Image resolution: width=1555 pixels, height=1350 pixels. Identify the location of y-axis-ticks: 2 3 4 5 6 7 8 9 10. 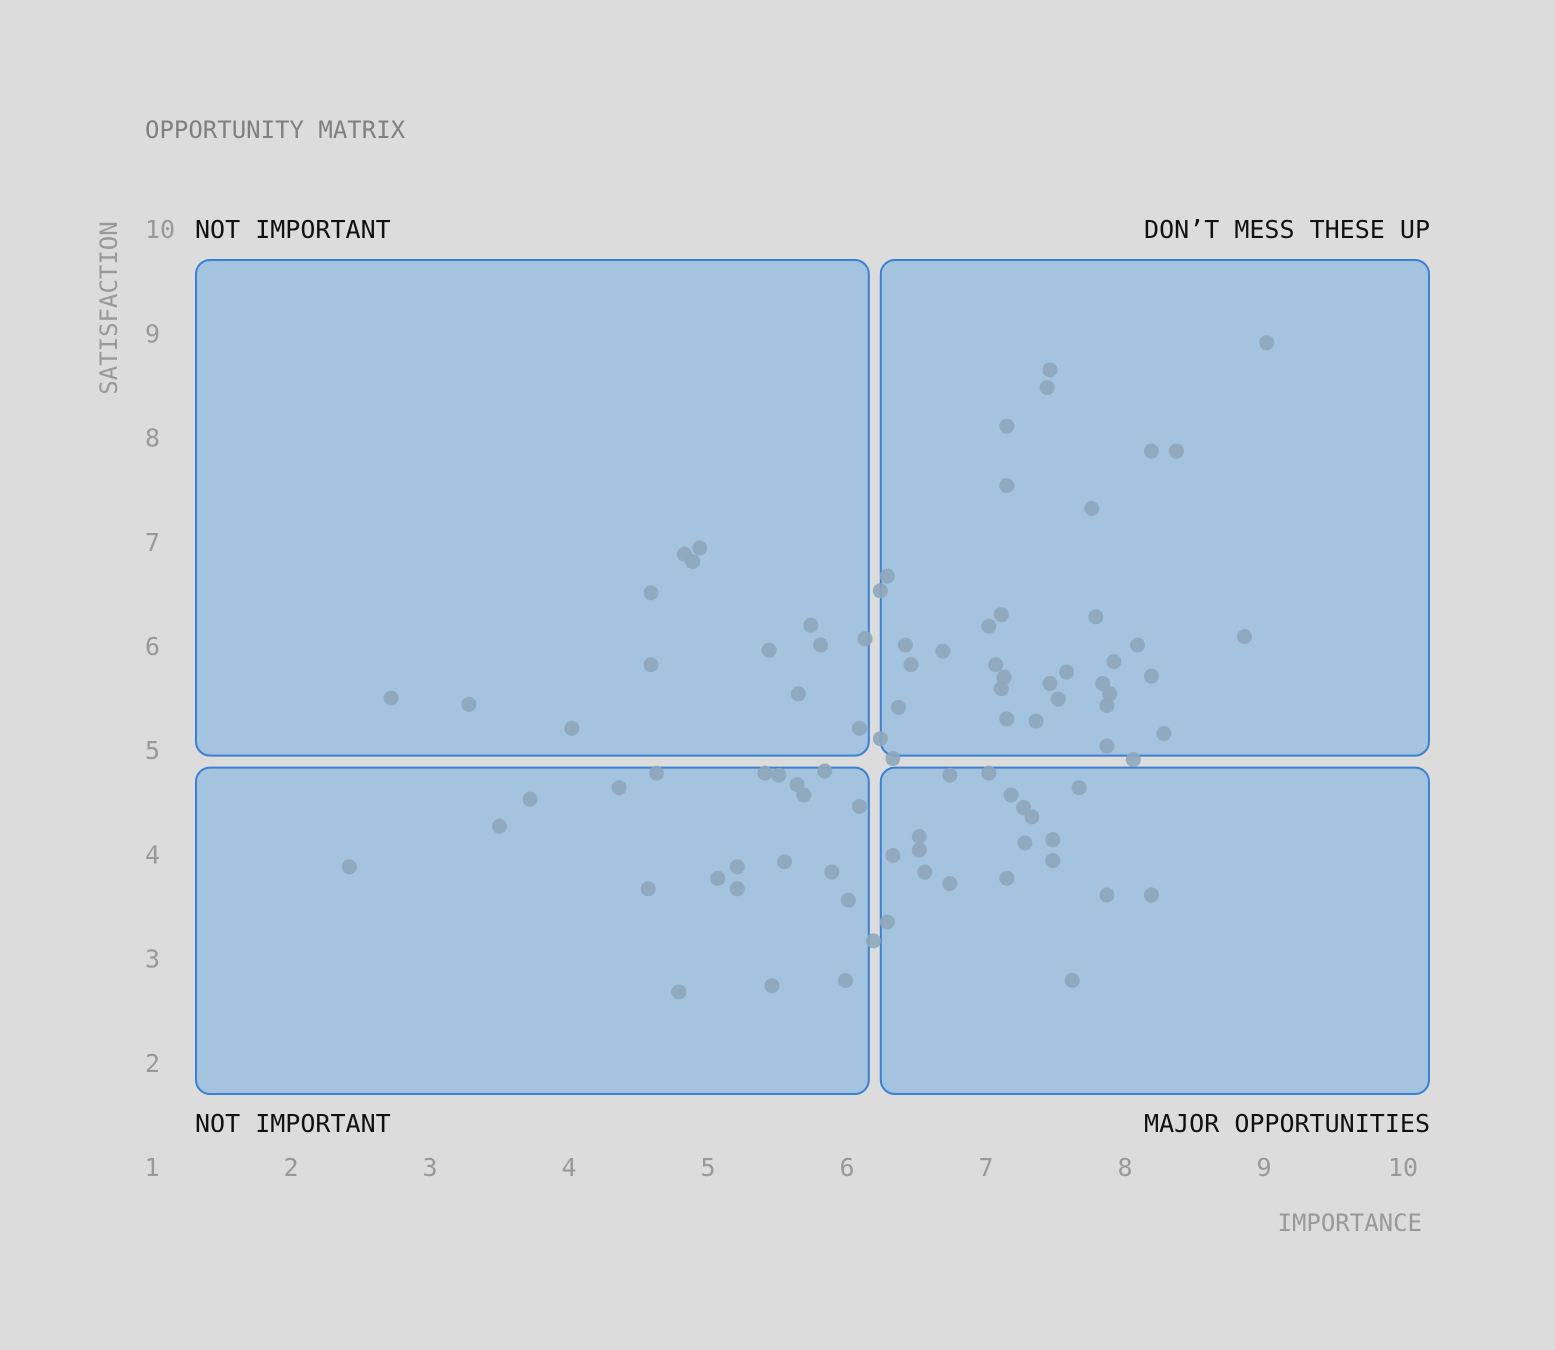
(160, 646).